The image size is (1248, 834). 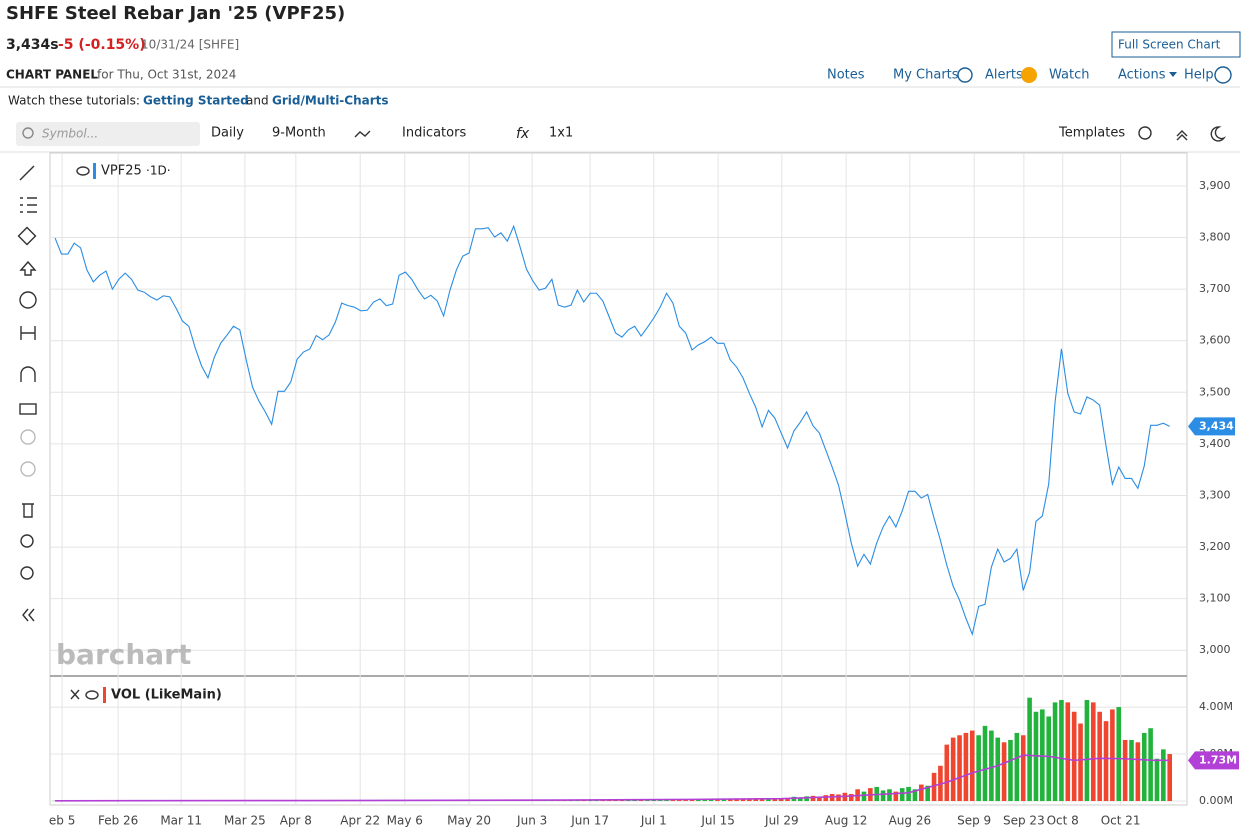 I want to click on x-tick-label: Sep 9, so click(x=974, y=821).